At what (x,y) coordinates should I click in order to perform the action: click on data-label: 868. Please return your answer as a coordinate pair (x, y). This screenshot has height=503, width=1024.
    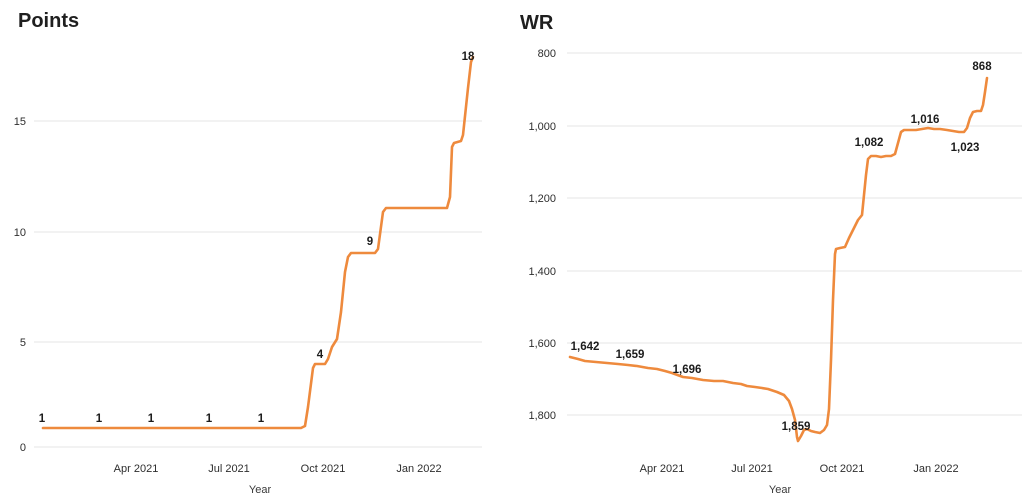
    Looking at the image, I should click on (982, 67).